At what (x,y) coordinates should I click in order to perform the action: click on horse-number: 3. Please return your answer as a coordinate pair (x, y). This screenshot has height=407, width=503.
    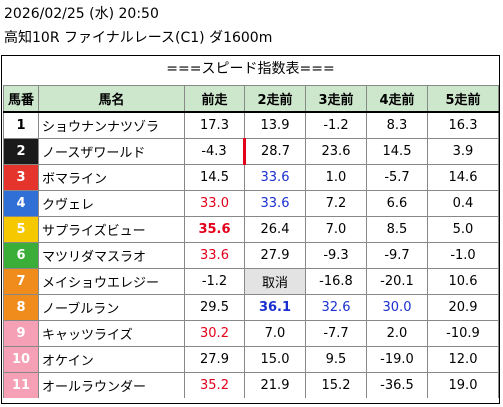
    Looking at the image, I should click on (21, 177).